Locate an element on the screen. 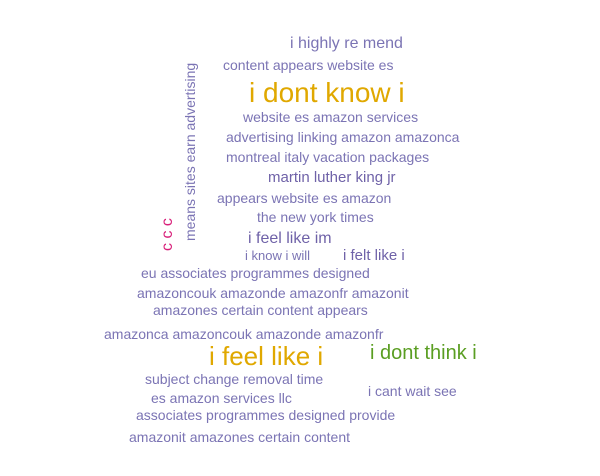 The image size is (600, 476). word-martin-luther-king-jr: martin luther king jr is located at coordinates (332, 177).